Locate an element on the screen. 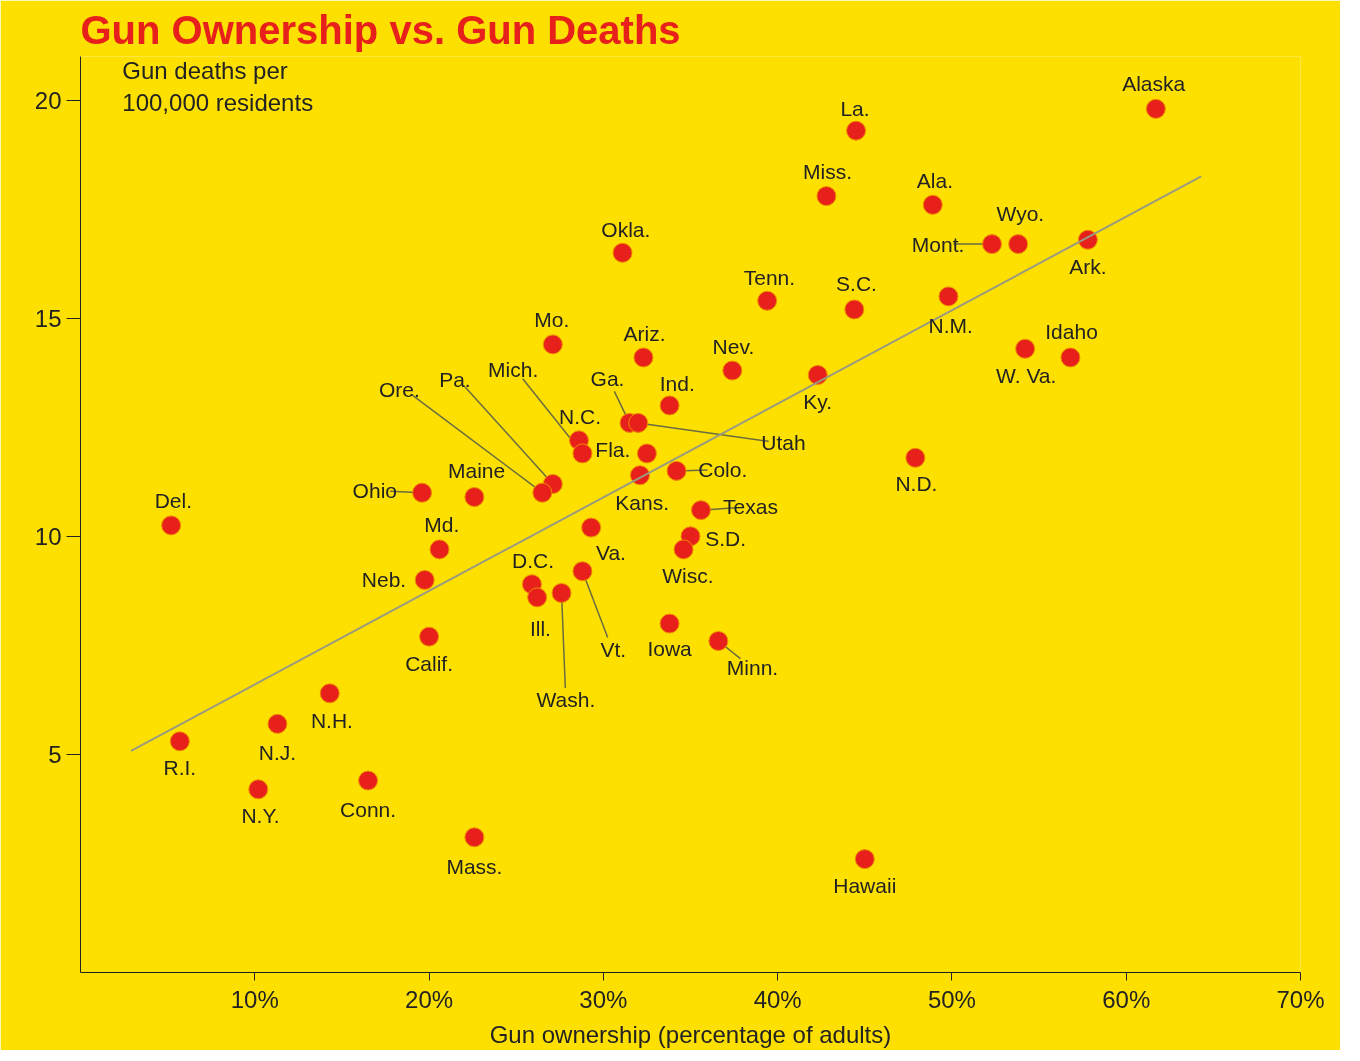 The height and width of the screenshot is (1061, 1360). annotation: Fla. is located at coordinates (613, 449).